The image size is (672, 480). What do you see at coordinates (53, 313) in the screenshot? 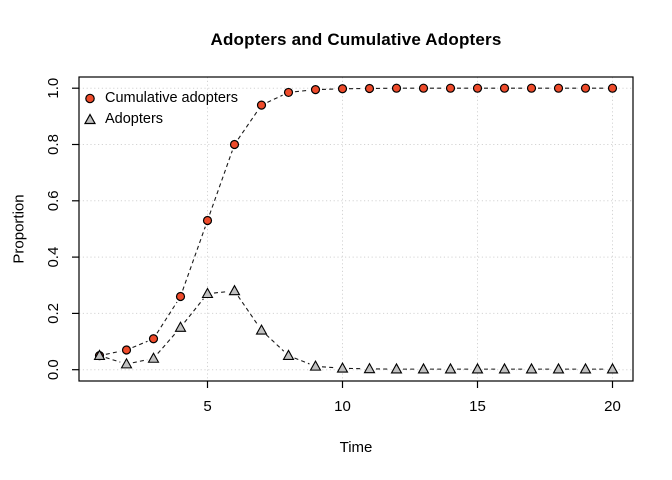
I see `y-tick-label: 0.2` at bounding box center [53, 313].